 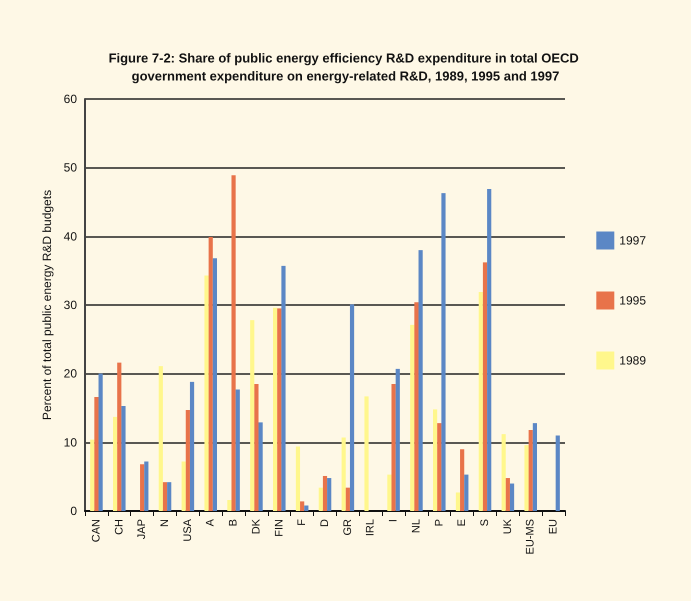 I want to click on y-tick-label: 50, so click(x=71, y=167).